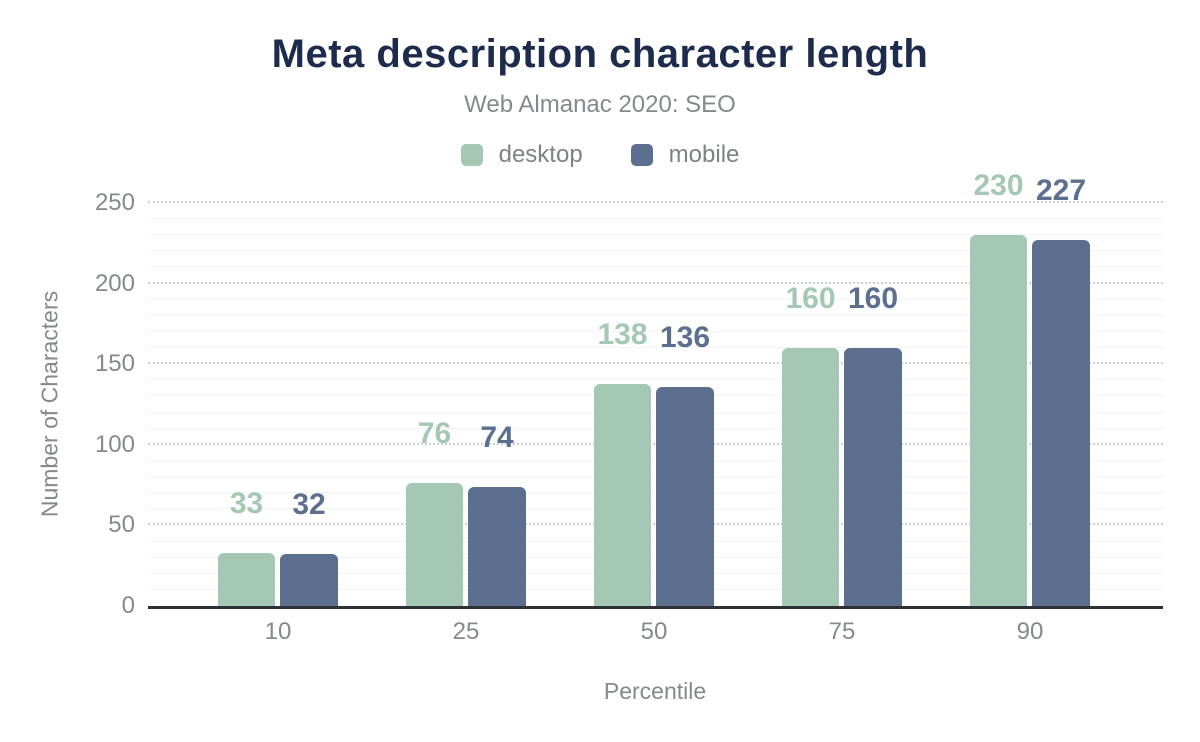 The height and width of the screenshot is (742, 1200). Describe the element at coordinates (622, 334) in the screenshot. I see `bar-value-label-desktop-p50: 138` at that location.